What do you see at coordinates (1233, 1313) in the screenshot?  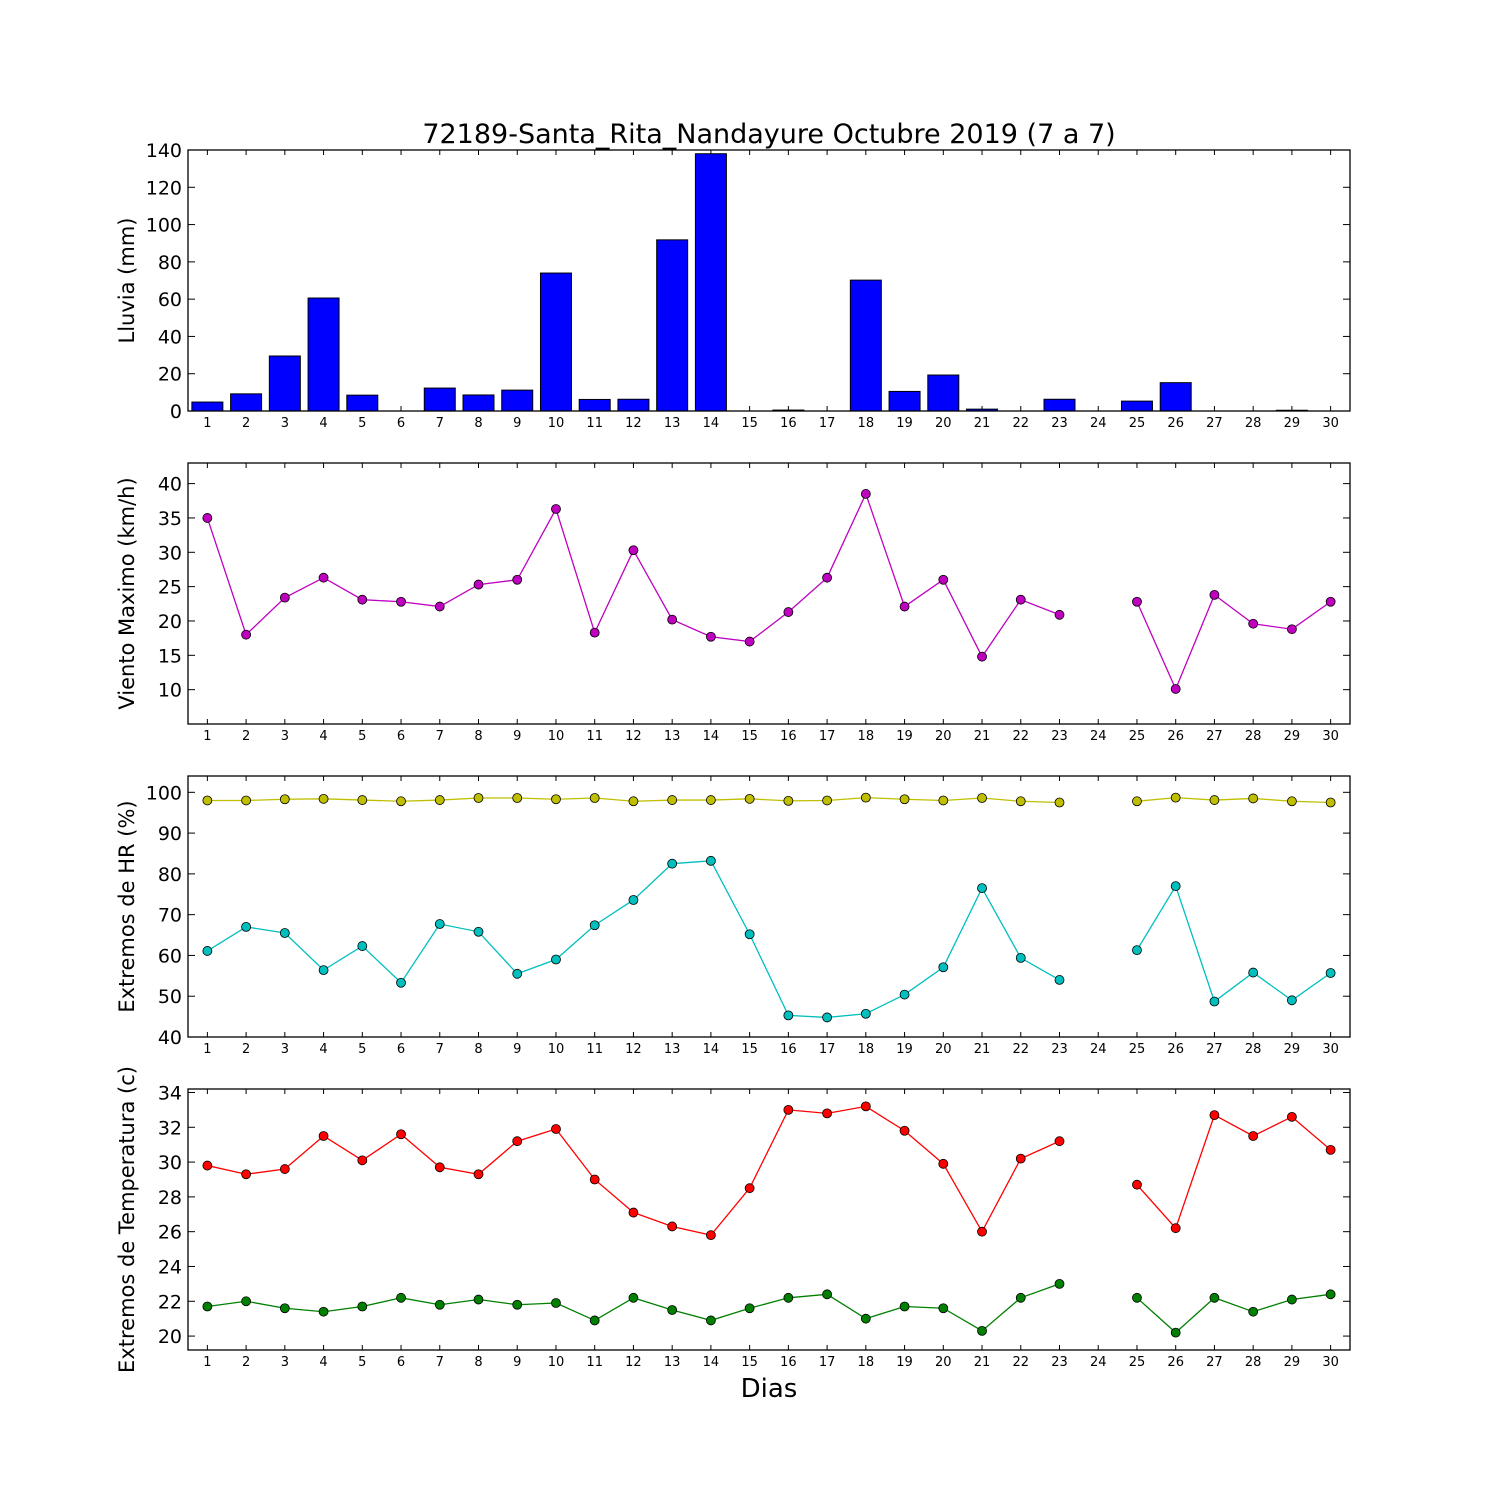 I see `series-2-line` at bounding box center [1233, 1313].